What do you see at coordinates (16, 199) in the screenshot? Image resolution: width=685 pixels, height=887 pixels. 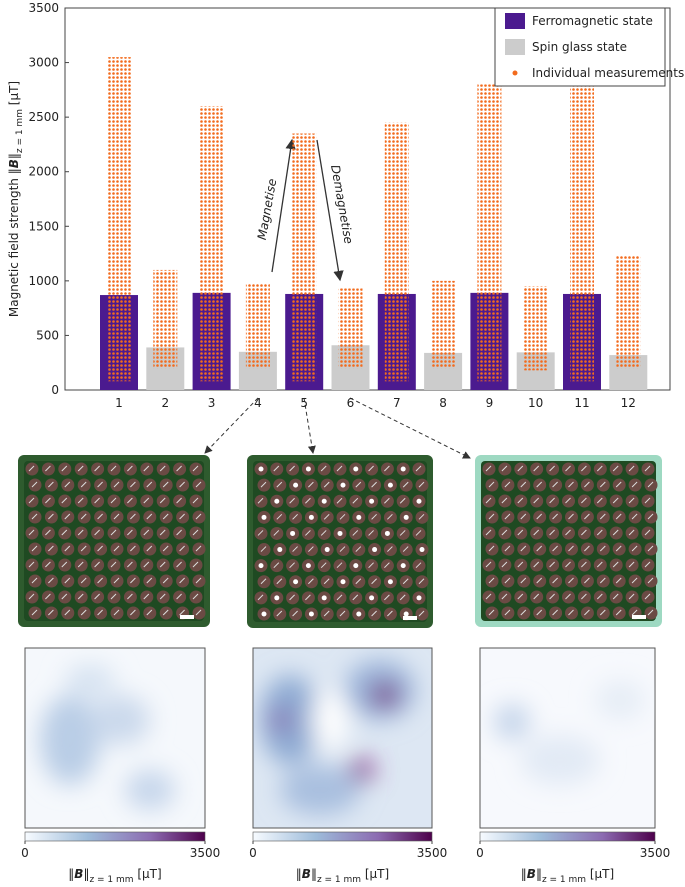 I see `y-axis-label: Magnetic field strength ‖B‖z = 1 mm [µT]` at bounding box center [16, 199].